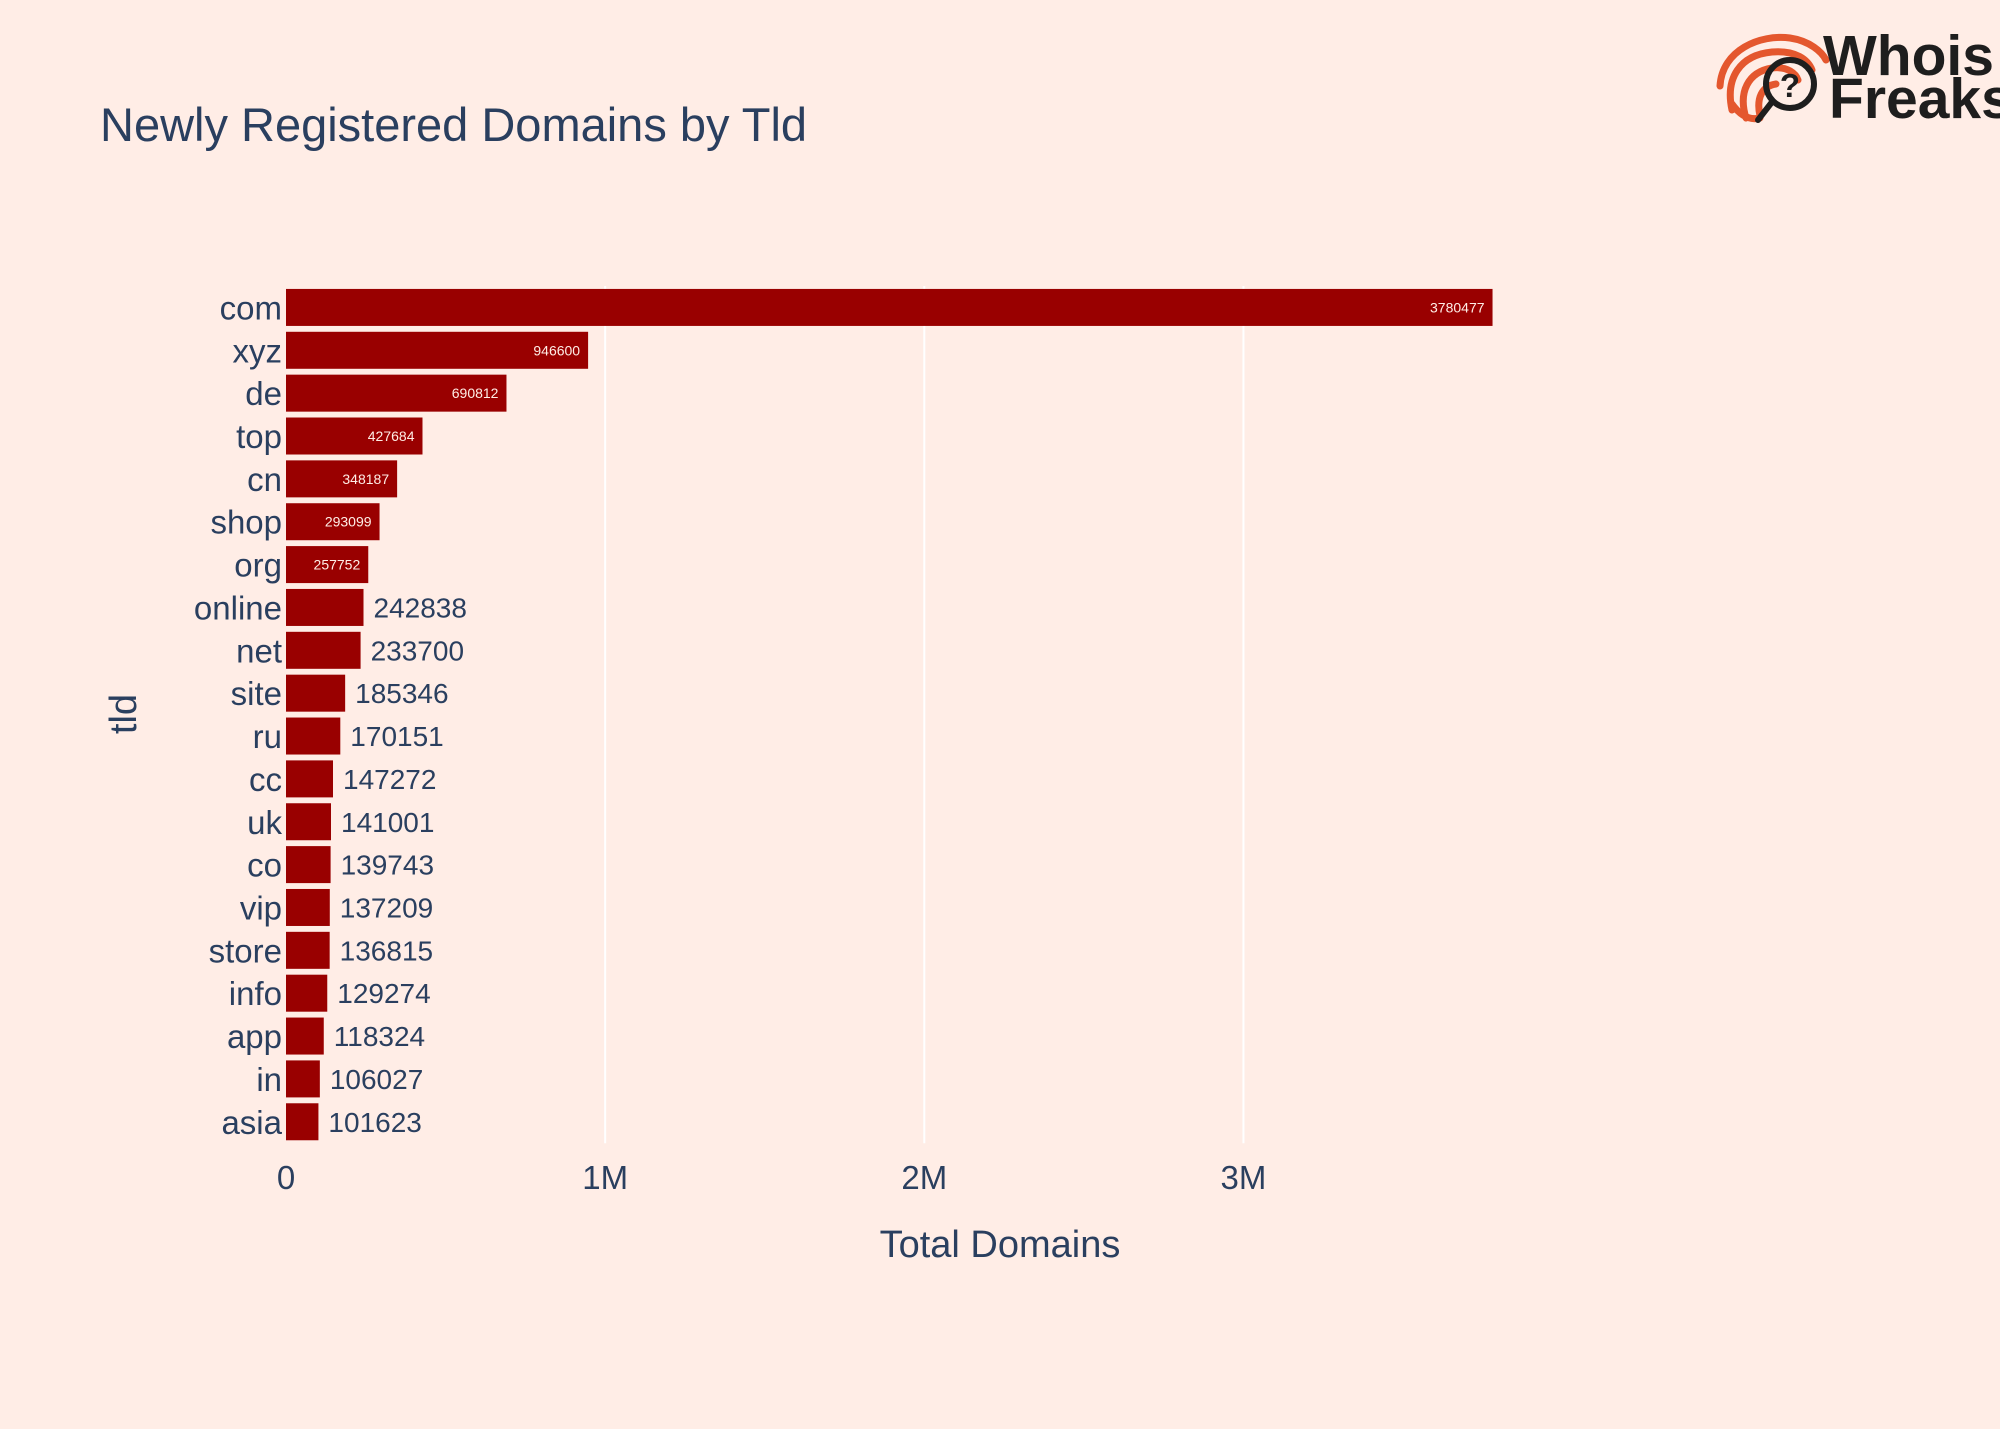 The image size is (2000, 1429). What do you see at coordinates (387, 822) in the screenshot?
I see `data-label: 141001` at bounding box center [387, 822].